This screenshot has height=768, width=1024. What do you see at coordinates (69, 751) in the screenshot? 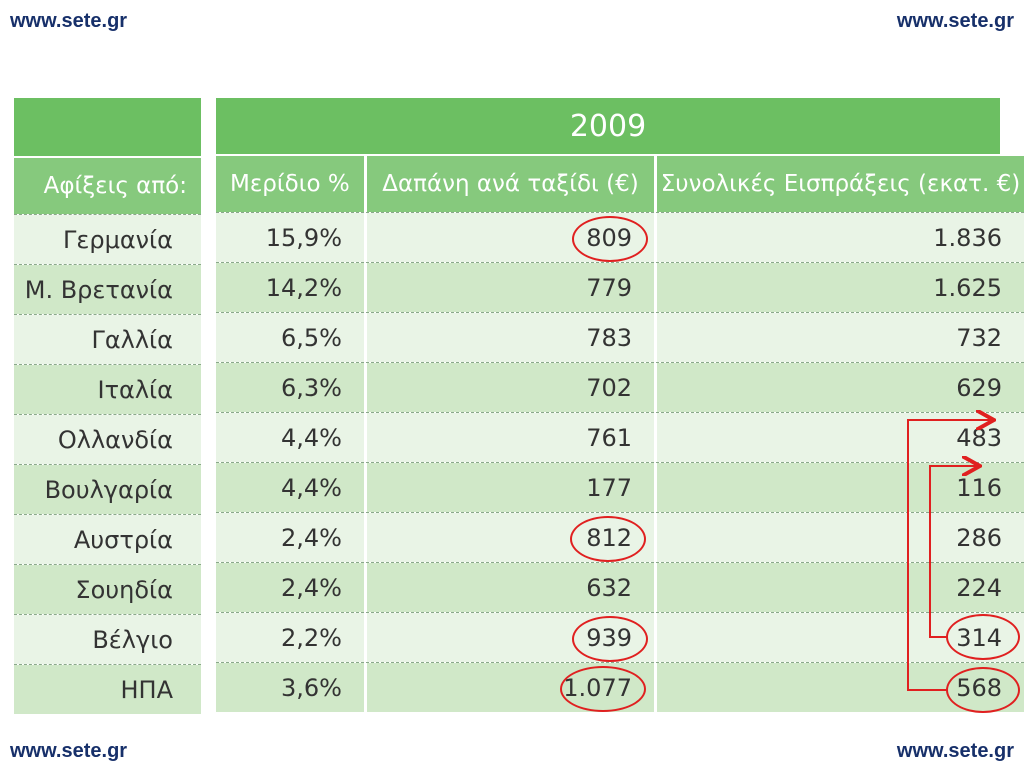
I see `site-link-bottom-left: www.sete.gr` at bounding box center [69, 751].